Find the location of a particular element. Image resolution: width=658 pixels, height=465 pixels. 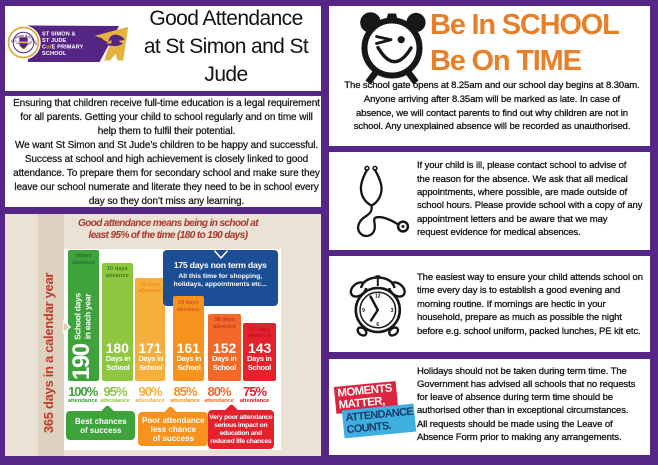

svg-text: 9 is located at coordinates (363, 311).